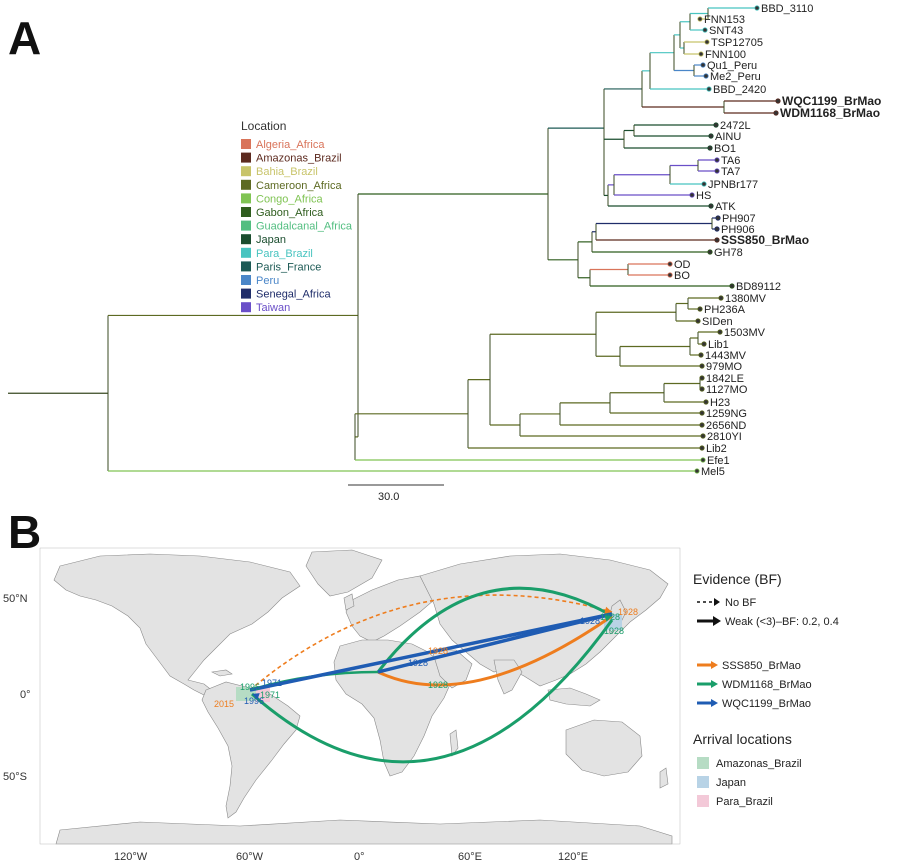 The image size is (900, 865). Describe the element at coordinates (725, 149) in the screenshot. I see `tip-label: BO1` at that location.